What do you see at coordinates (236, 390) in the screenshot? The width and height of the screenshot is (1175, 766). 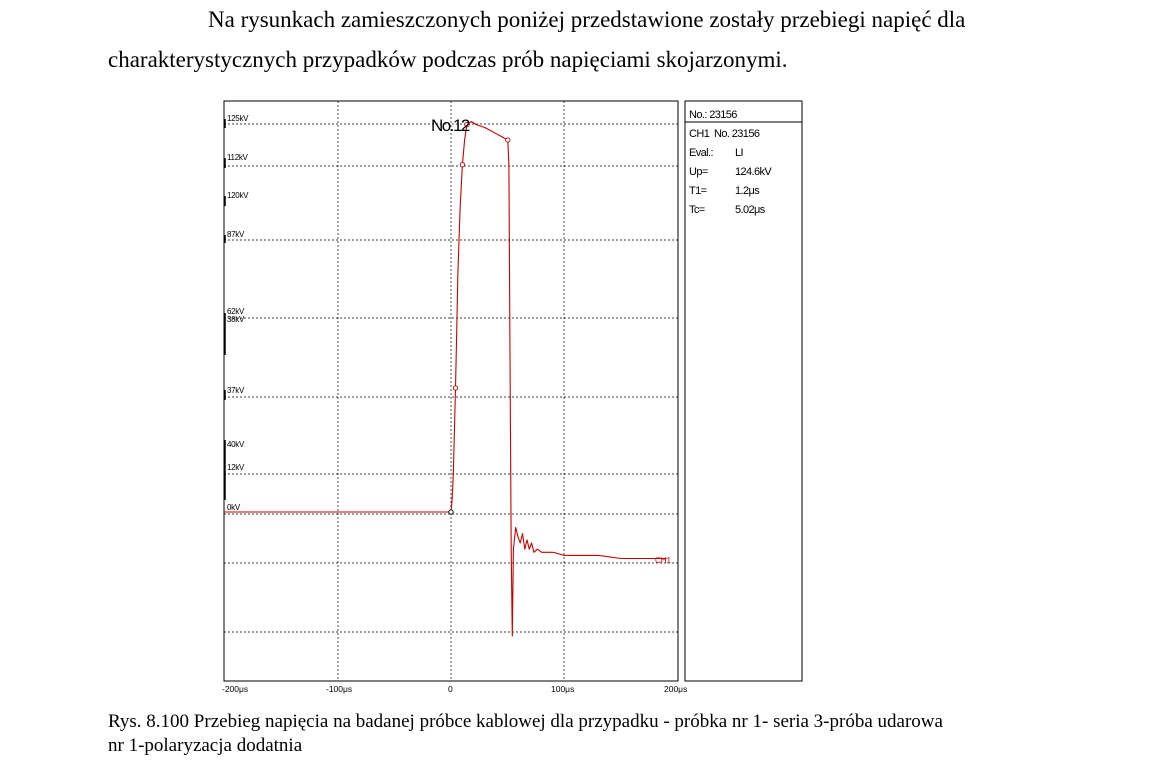 I see `y-tick-label: 37kV` at bounding box center [236, 390].